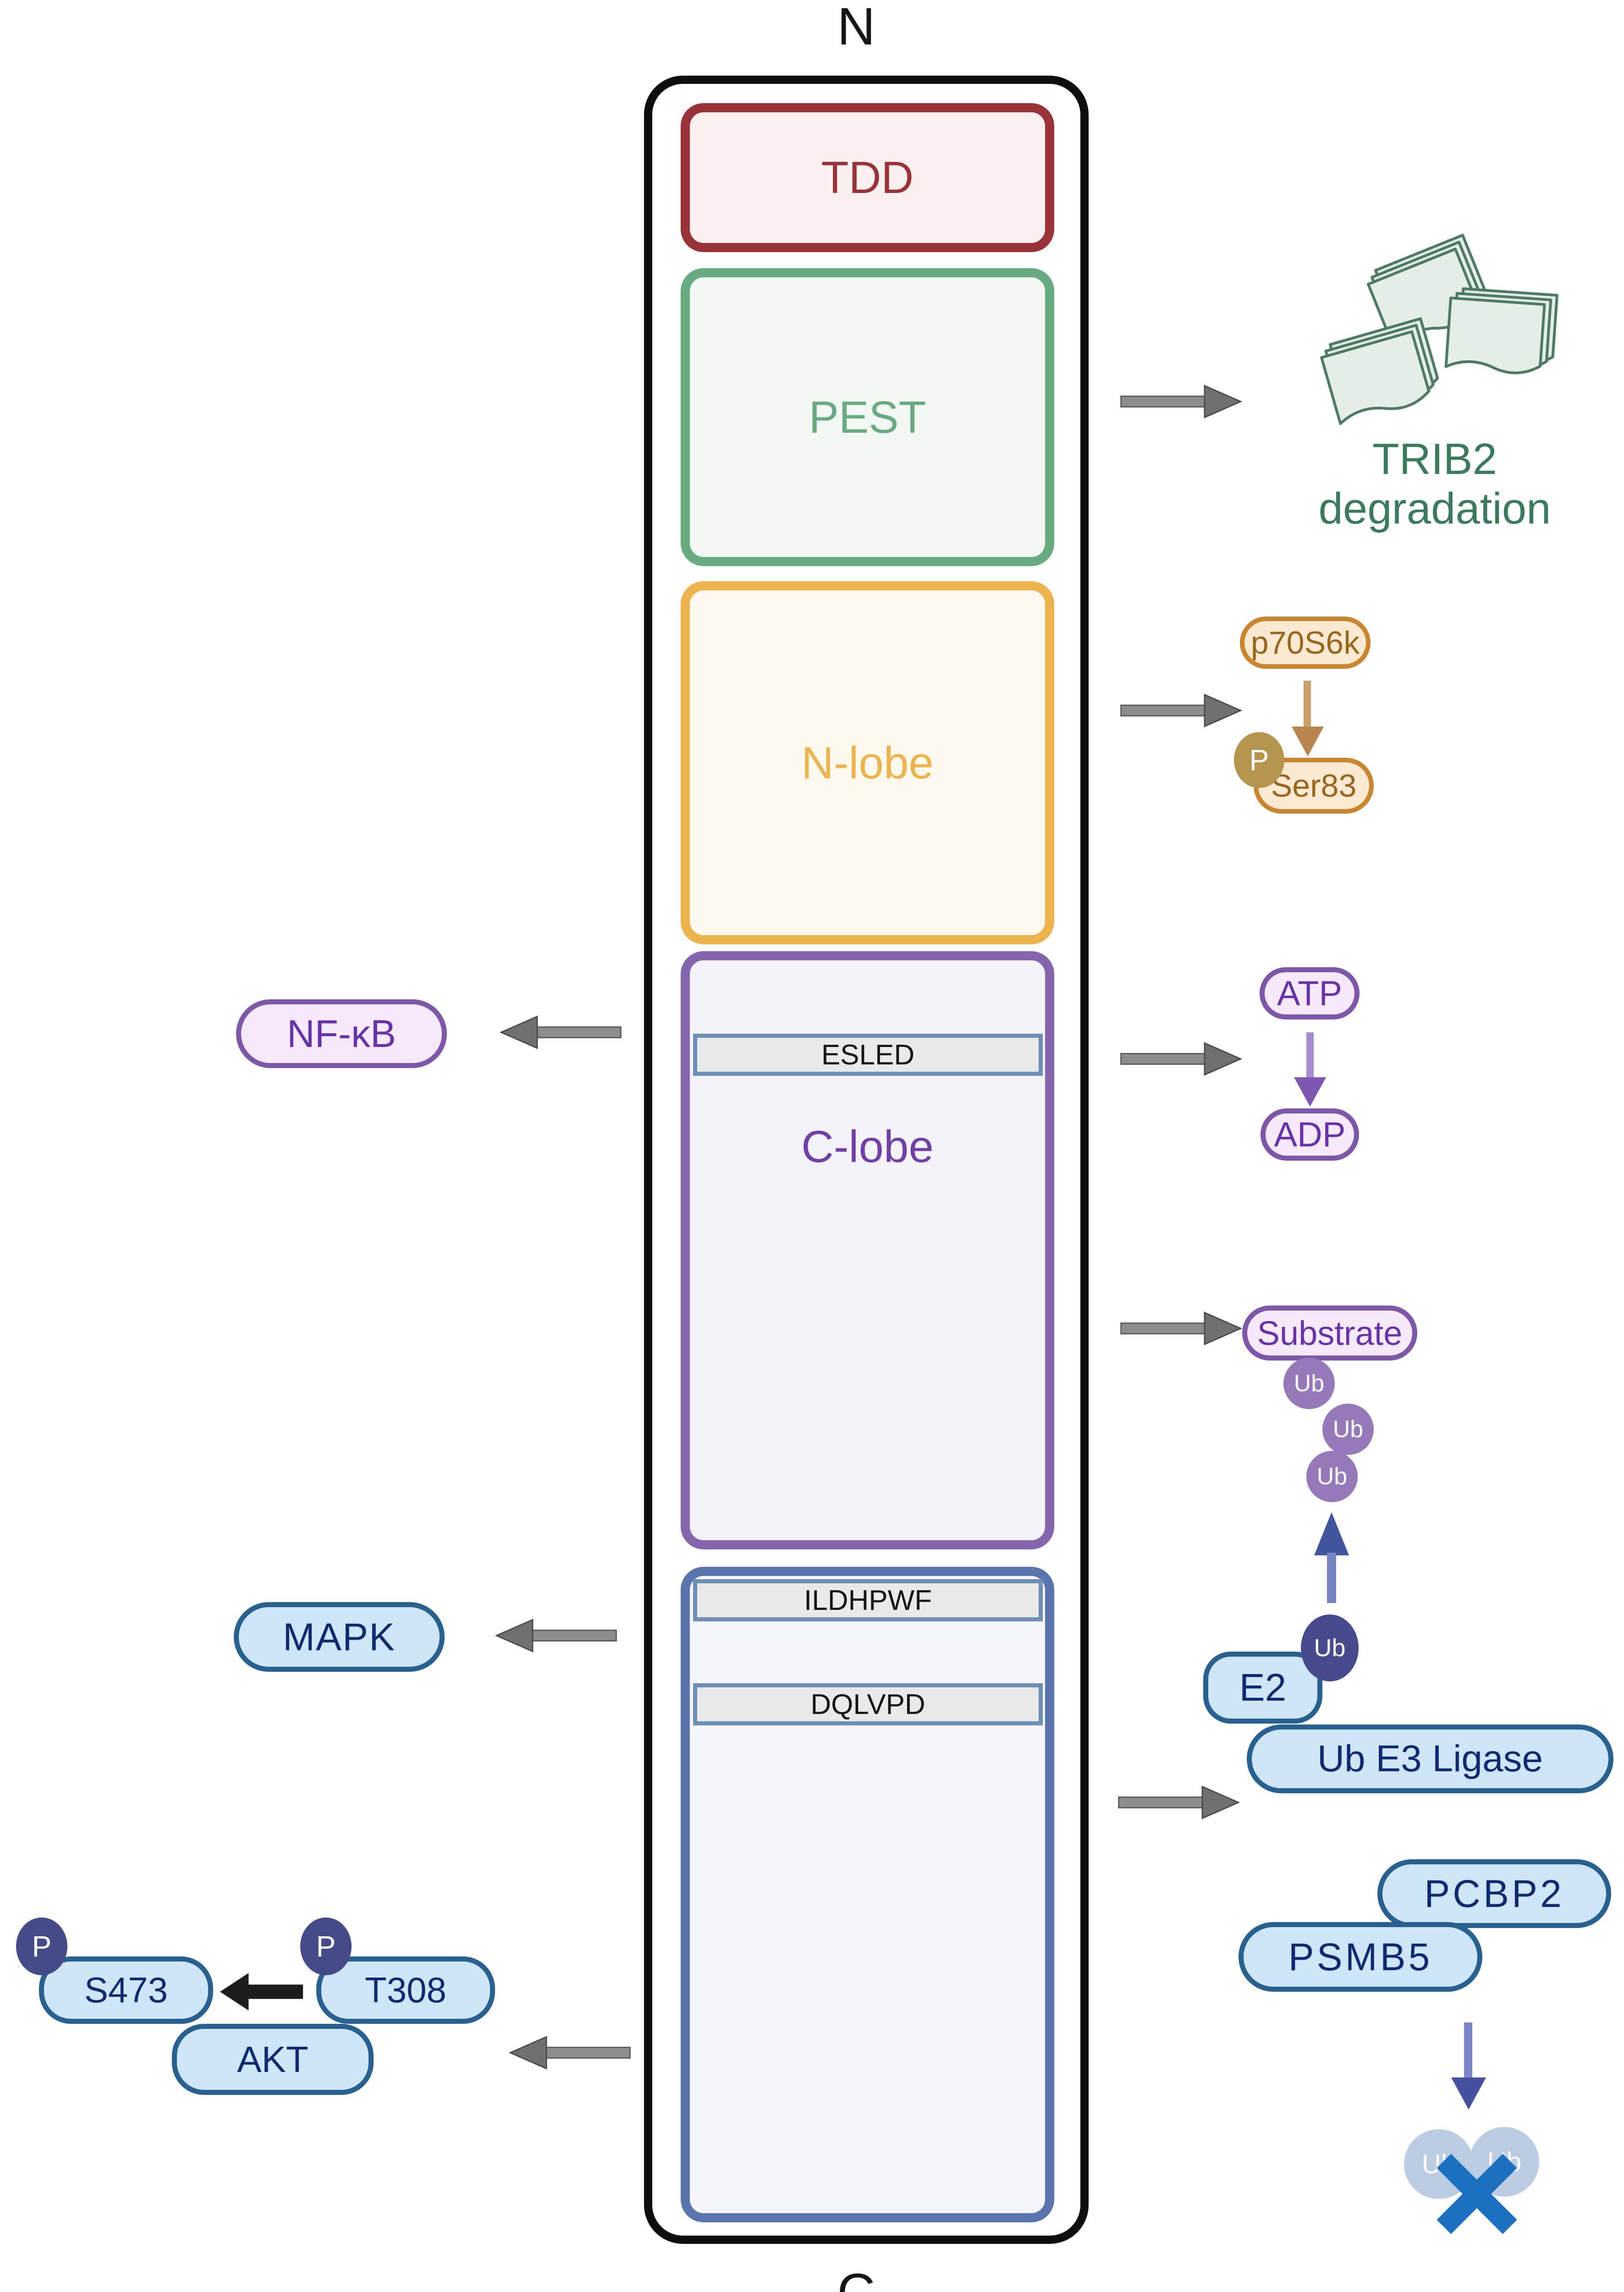 The width and height of the screenshot is (1624, 2292). What do you see at coordinates (1308, 718) in the screenshot?
I see `arrow-down-phosphorylation-icon` at bounding box center [1308, 718].